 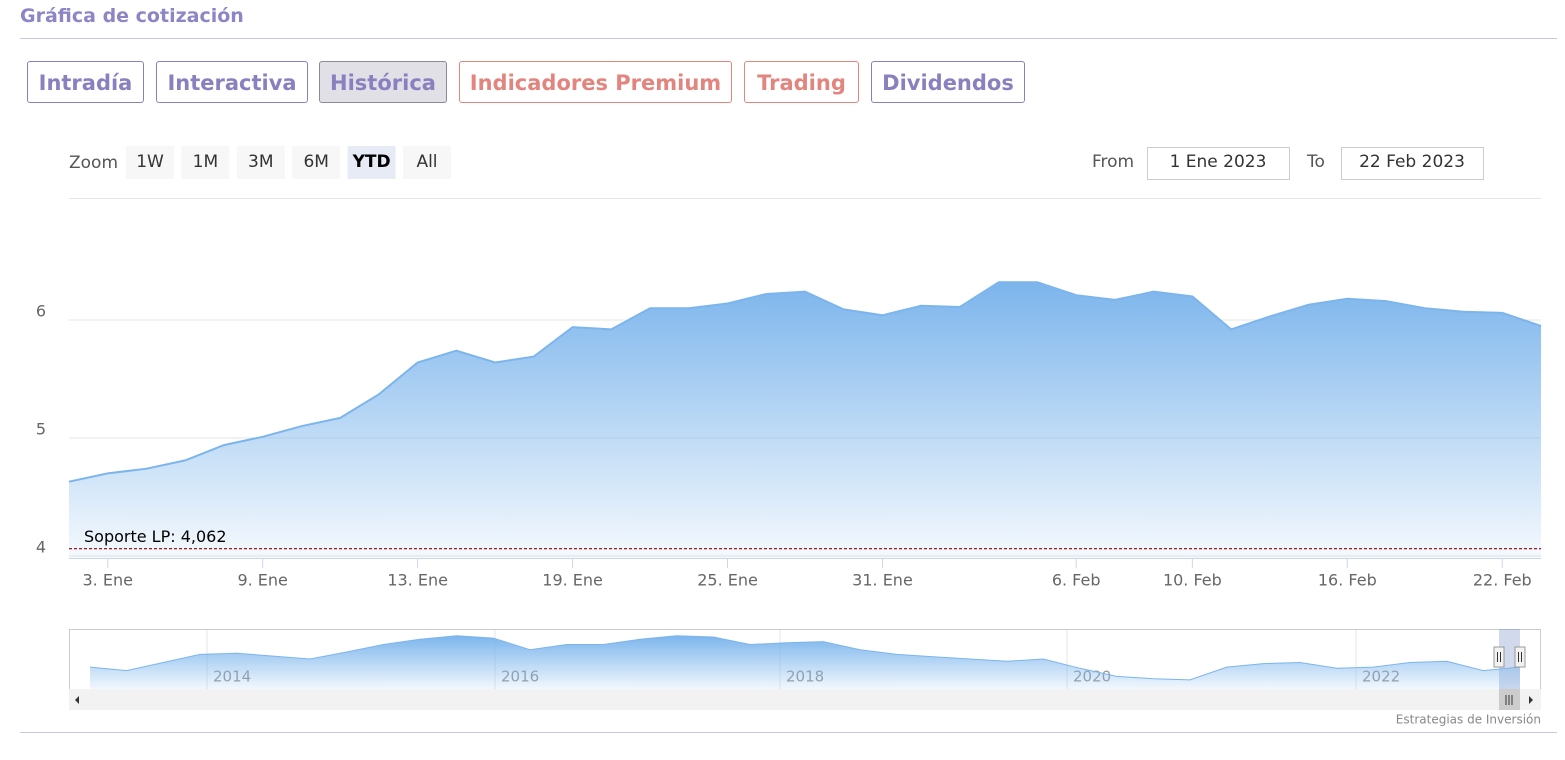 I want to click on scroll-grip, so click(x=1509, y=700).